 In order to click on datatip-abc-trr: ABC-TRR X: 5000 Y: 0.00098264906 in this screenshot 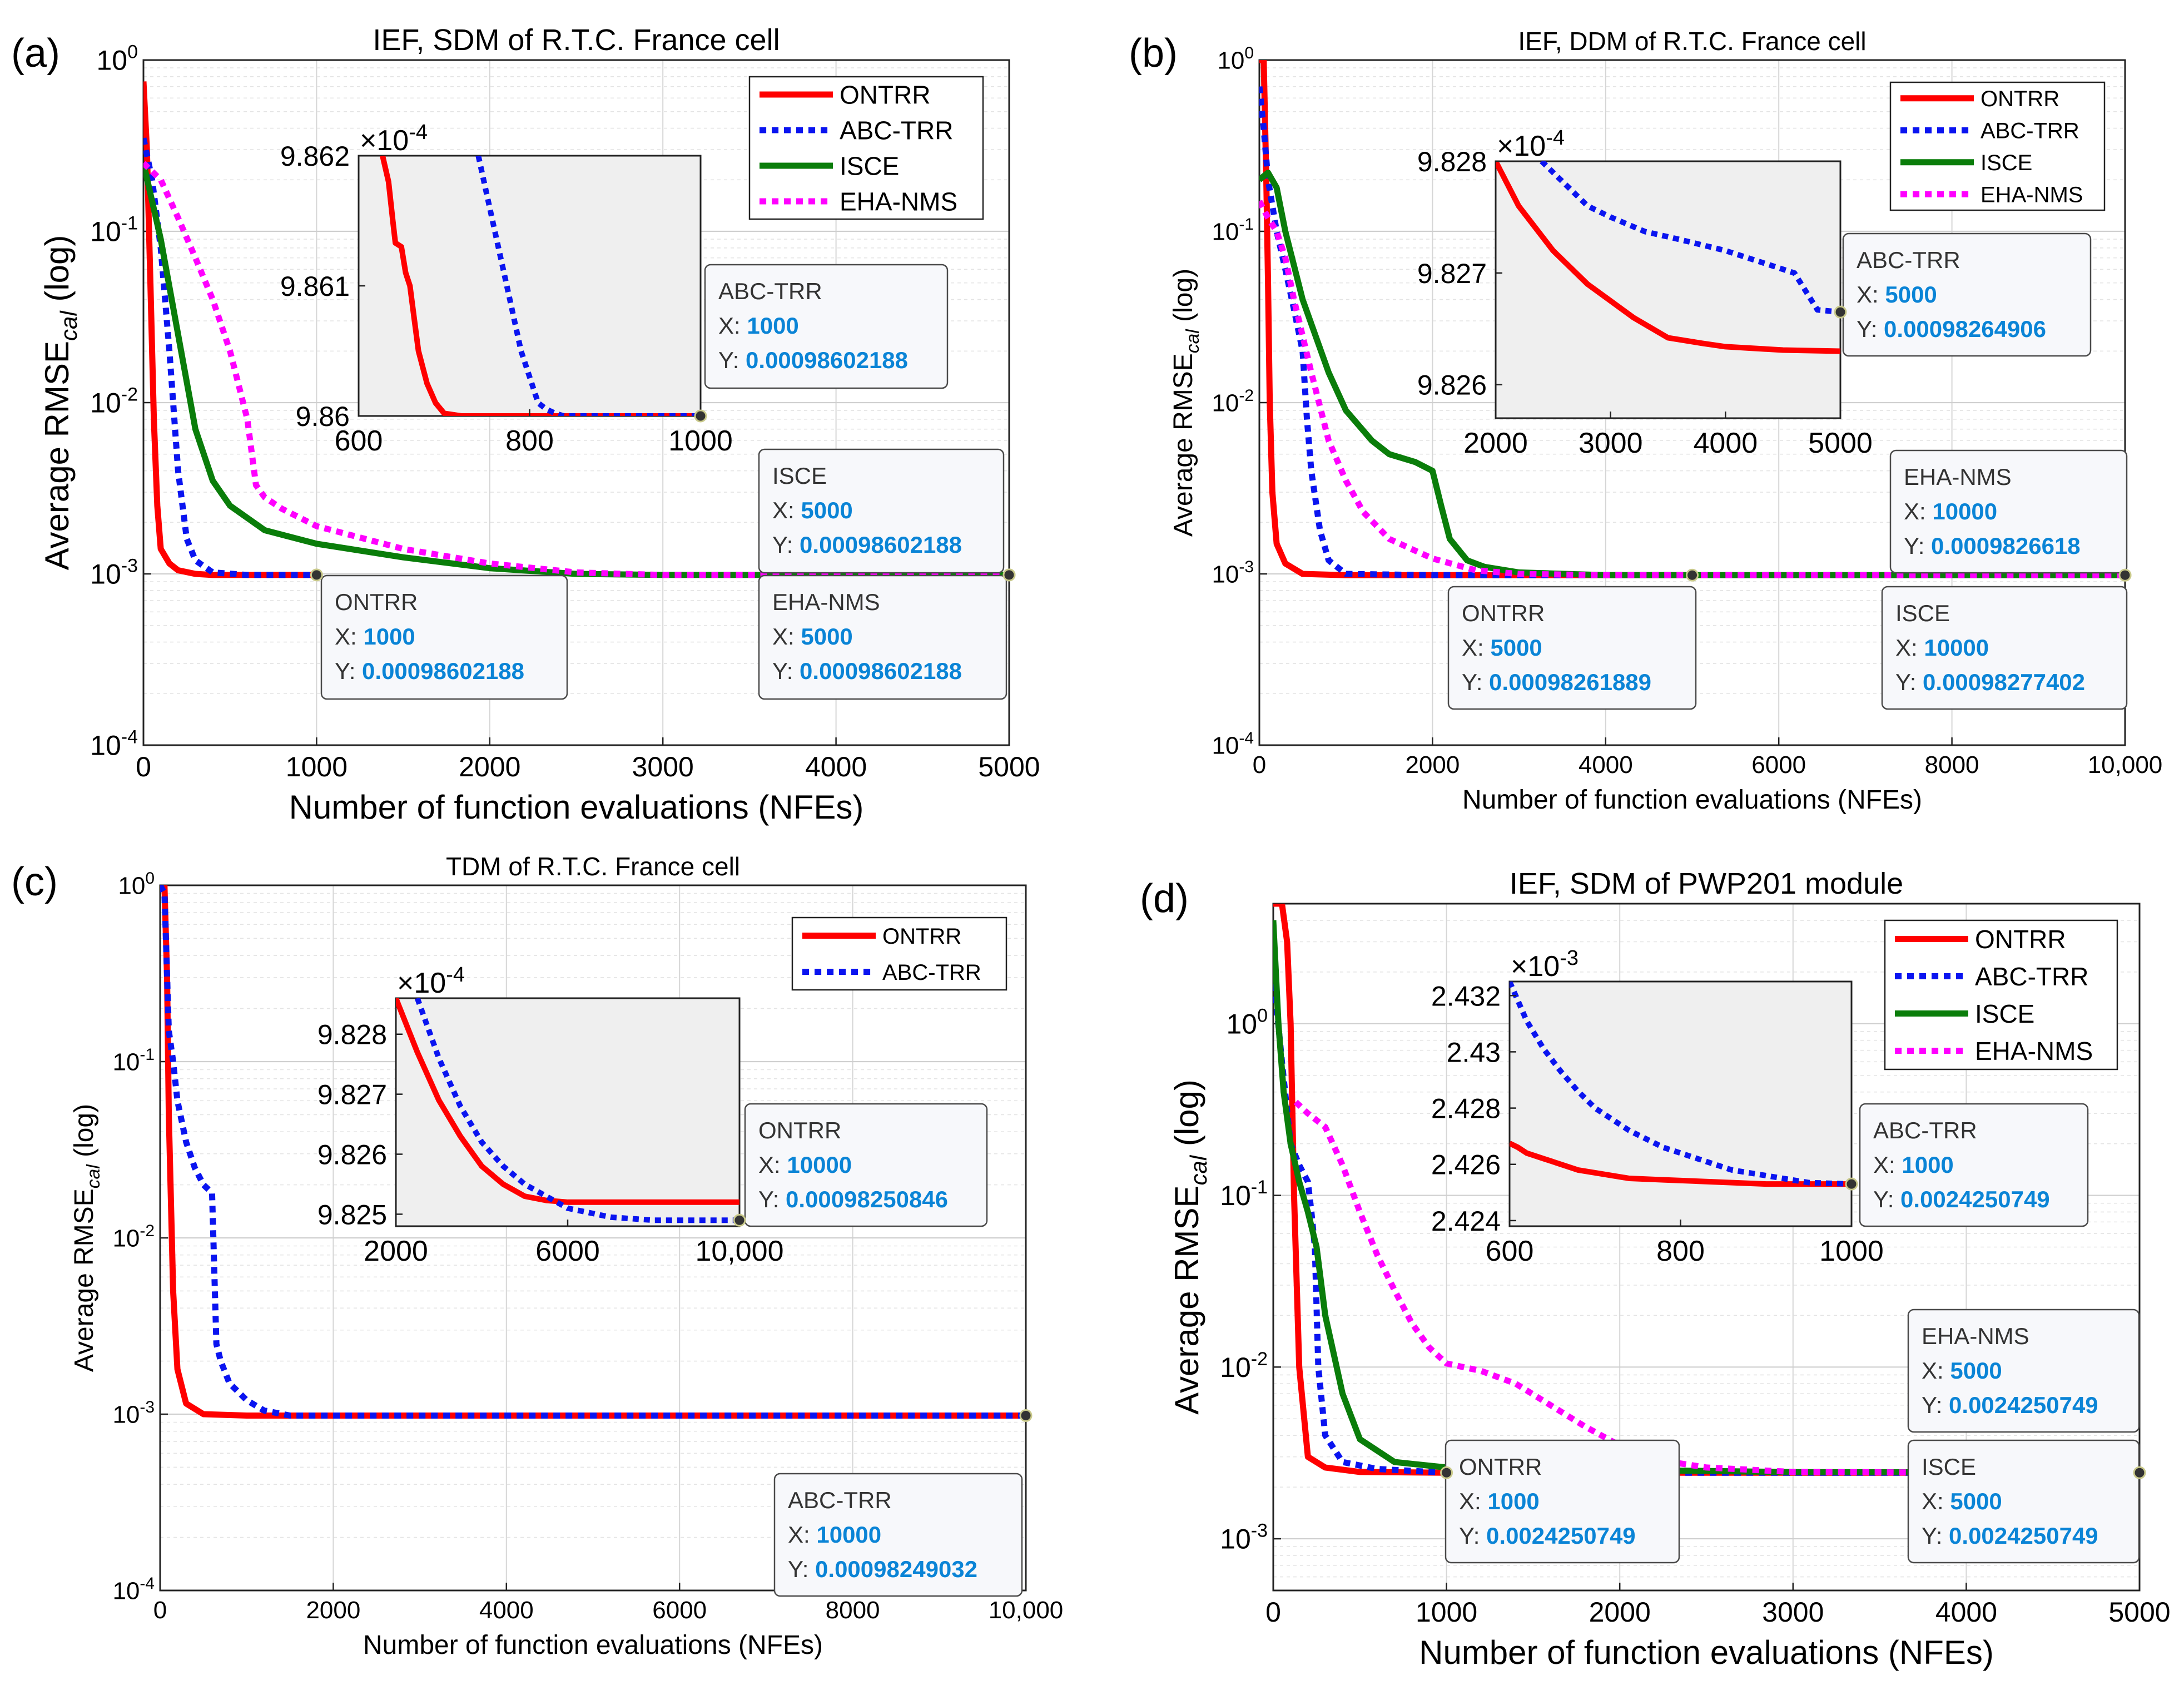, I will do `click(1963, 294)`.